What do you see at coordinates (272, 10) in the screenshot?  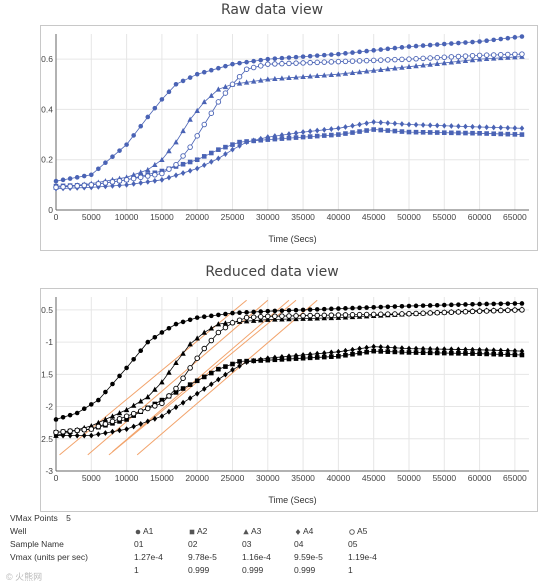 I see `raw-chart-title: Raw data view` at bounding box center [272, 10].